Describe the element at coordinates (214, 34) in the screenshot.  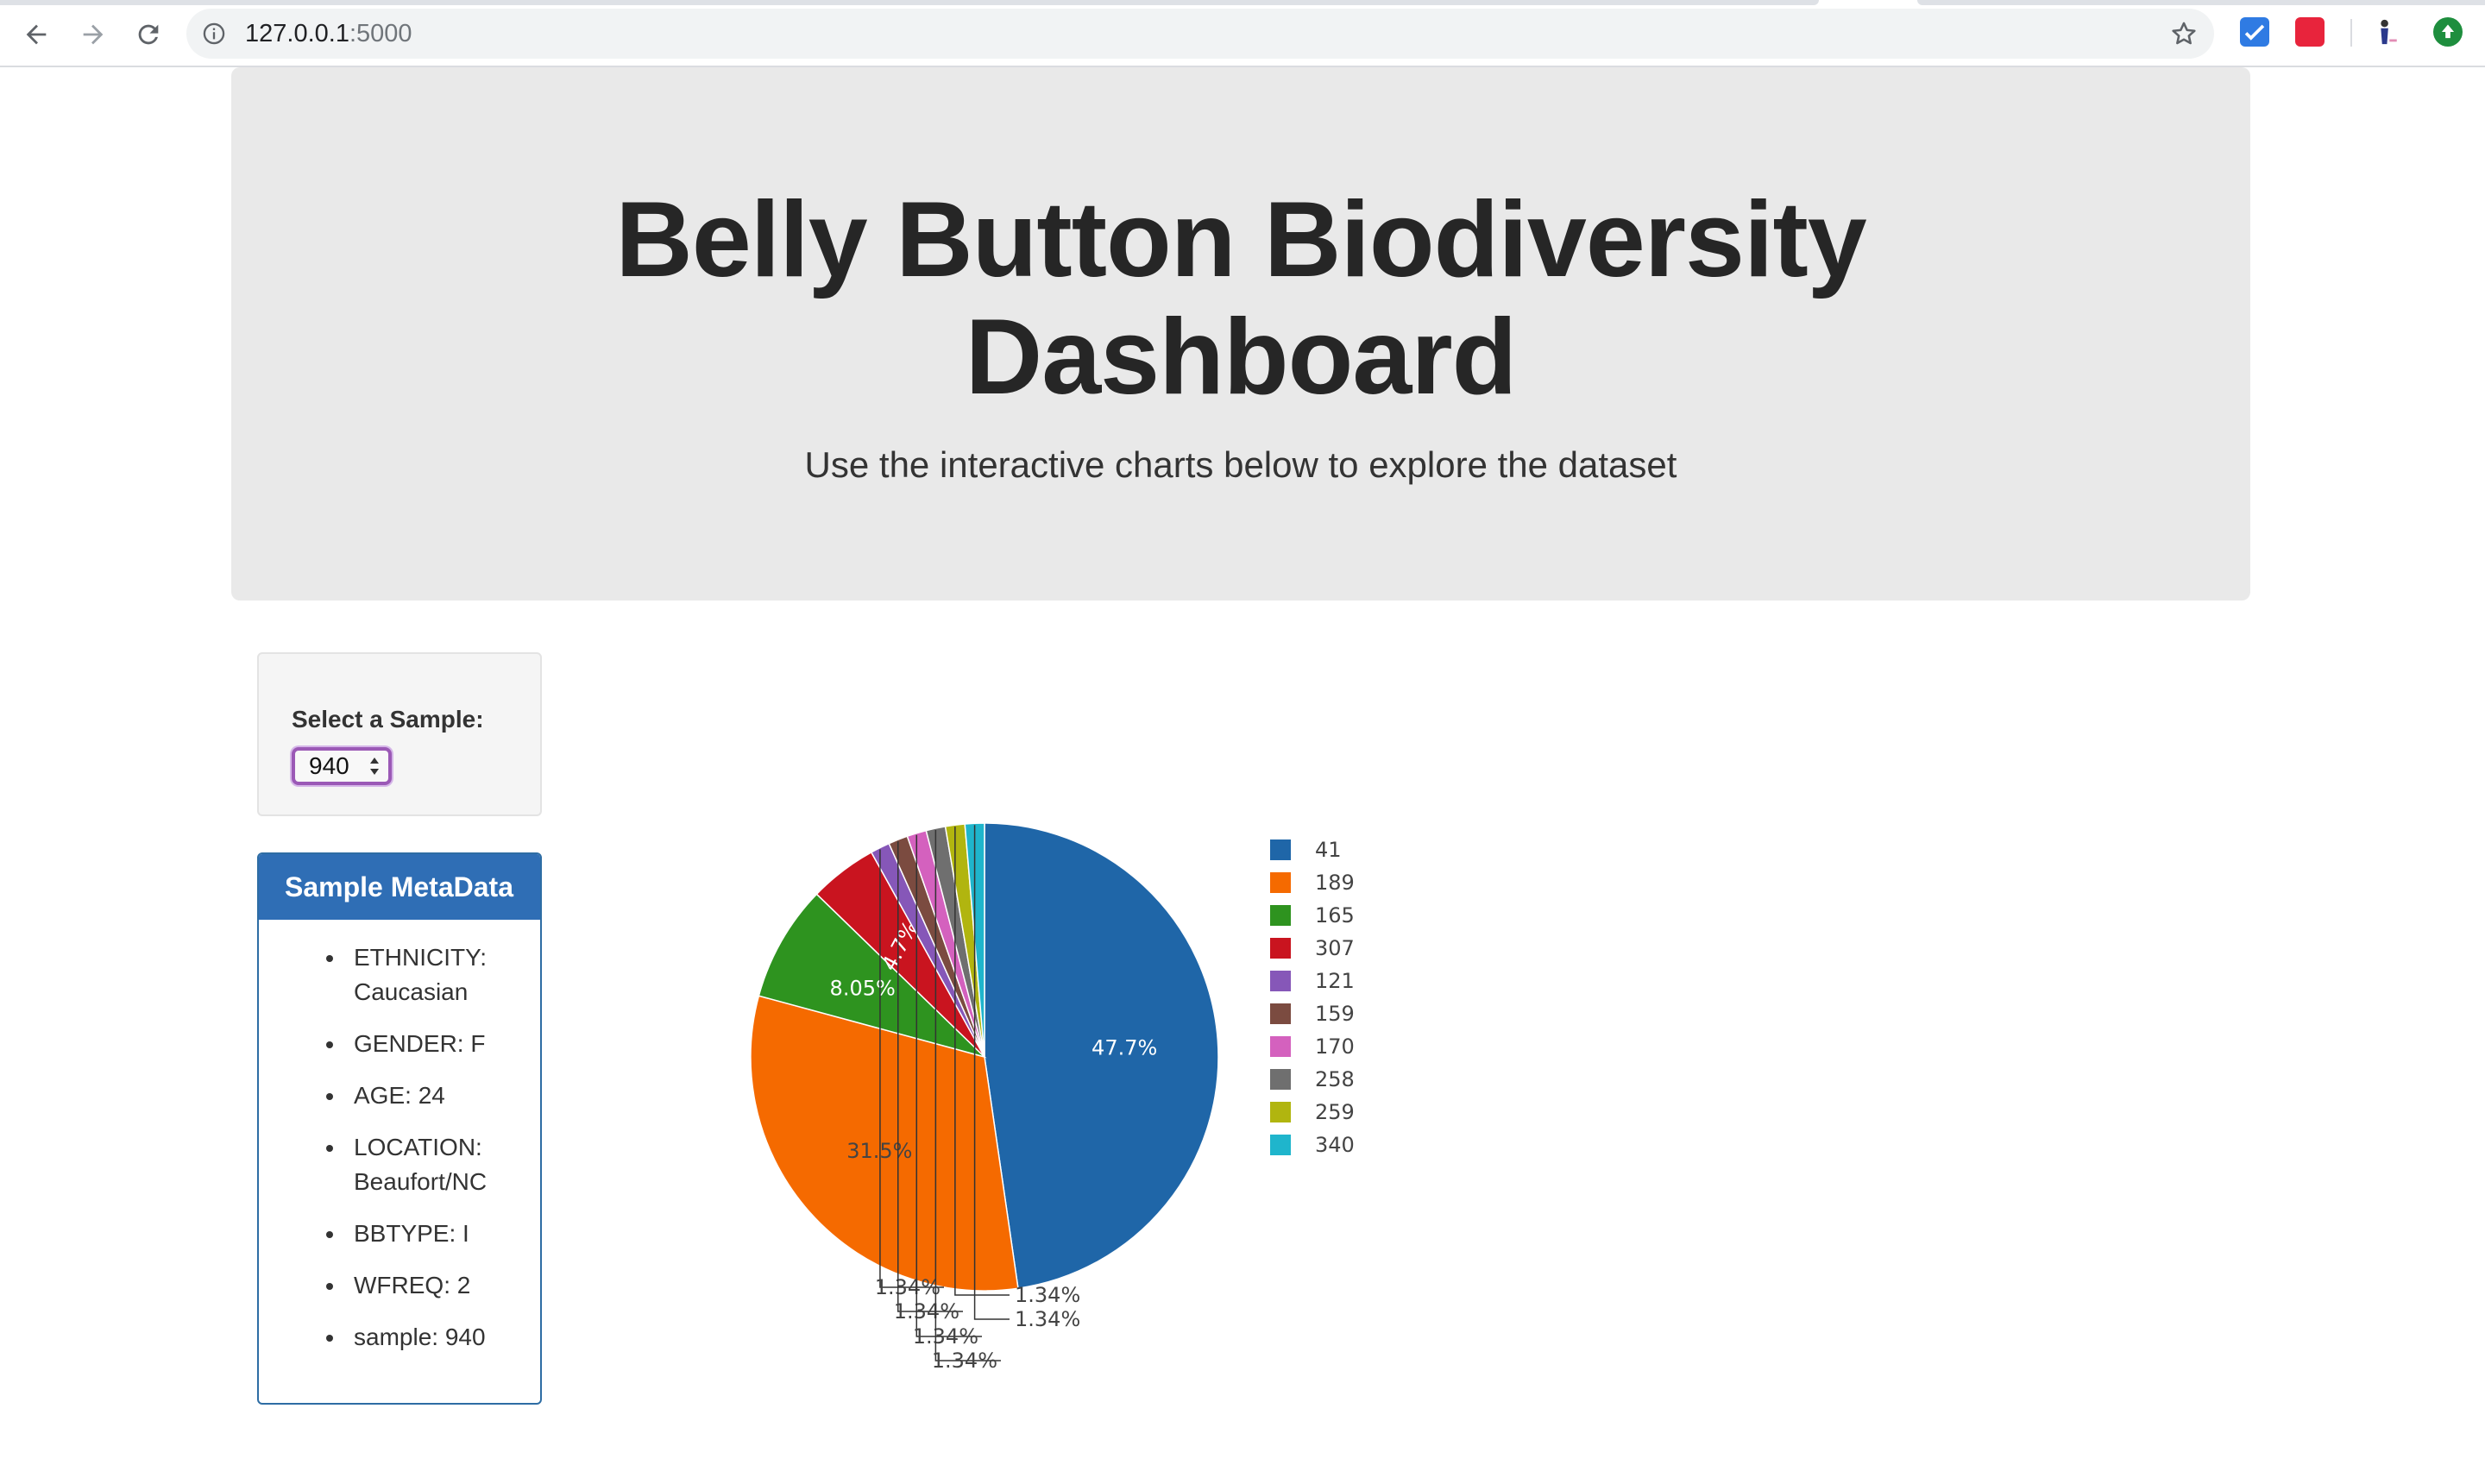
I see `info-icon` at that location.